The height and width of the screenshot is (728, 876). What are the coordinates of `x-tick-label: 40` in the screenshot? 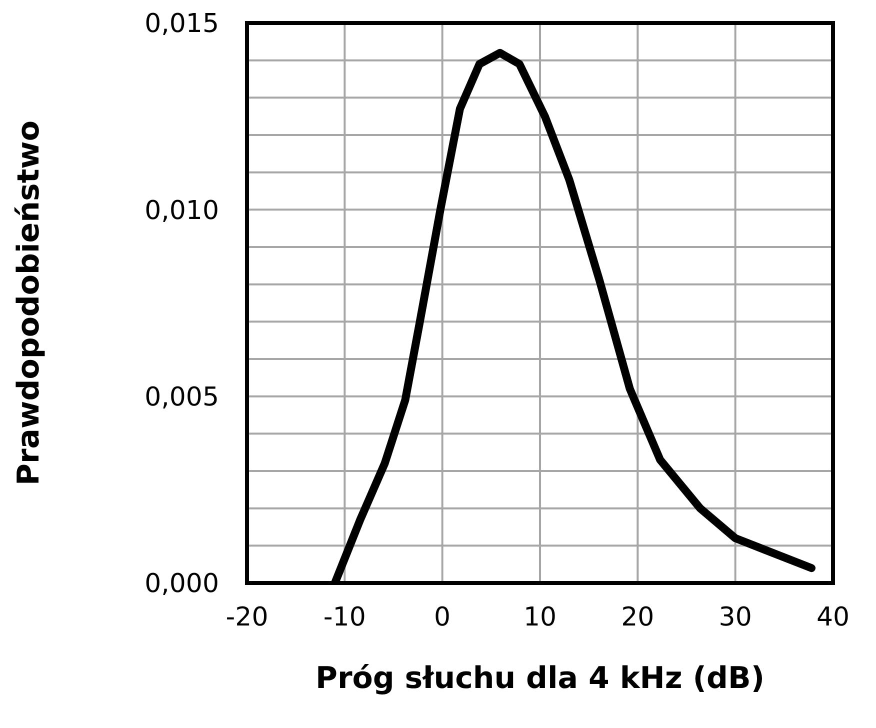 It's located at (833, 617).